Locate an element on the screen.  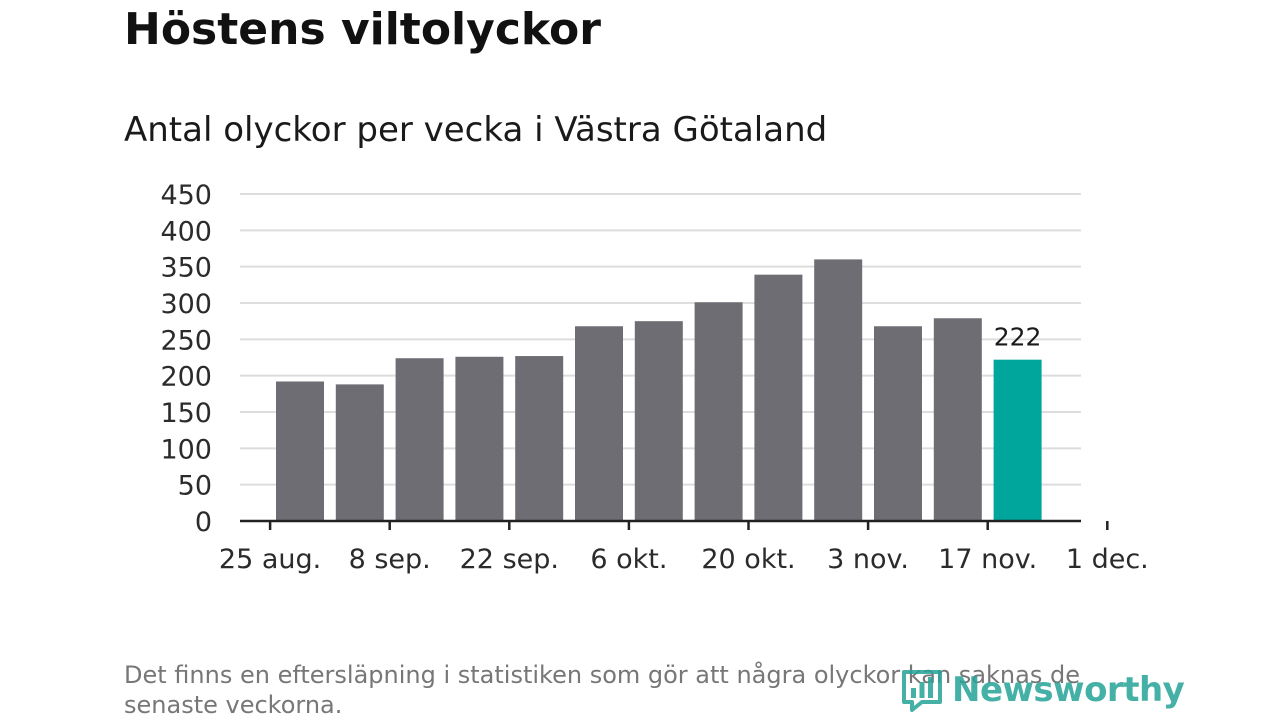
y-tick-label: 150 is located at coordinates (186, 413).